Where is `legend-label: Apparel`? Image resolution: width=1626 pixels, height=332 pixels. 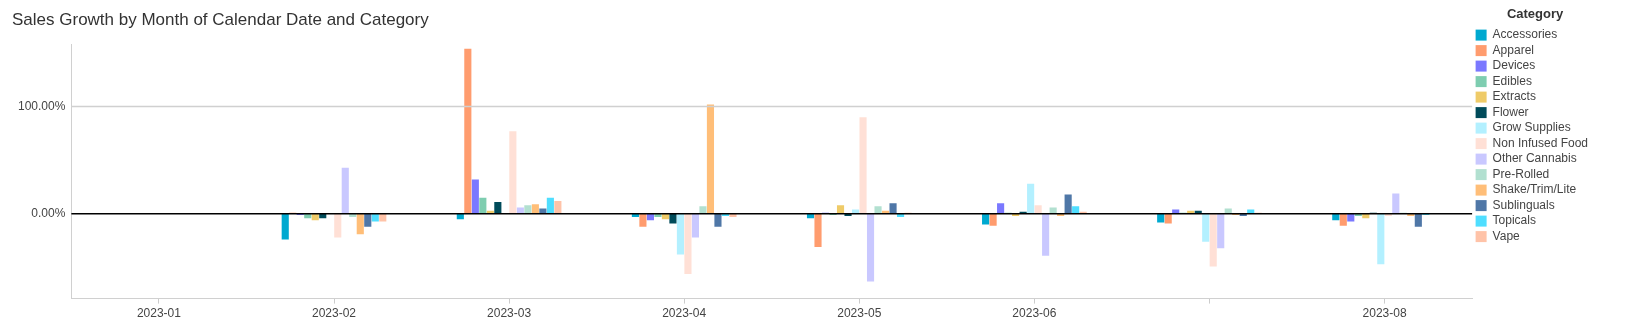 legend-label: Apparel is located at coordinates (1513, 49).